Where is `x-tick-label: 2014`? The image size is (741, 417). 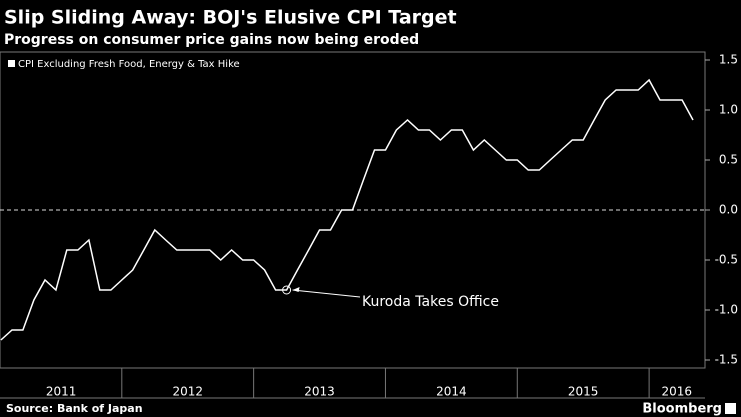 x-tick-label: 2014 is located at coordinates (451, 392).